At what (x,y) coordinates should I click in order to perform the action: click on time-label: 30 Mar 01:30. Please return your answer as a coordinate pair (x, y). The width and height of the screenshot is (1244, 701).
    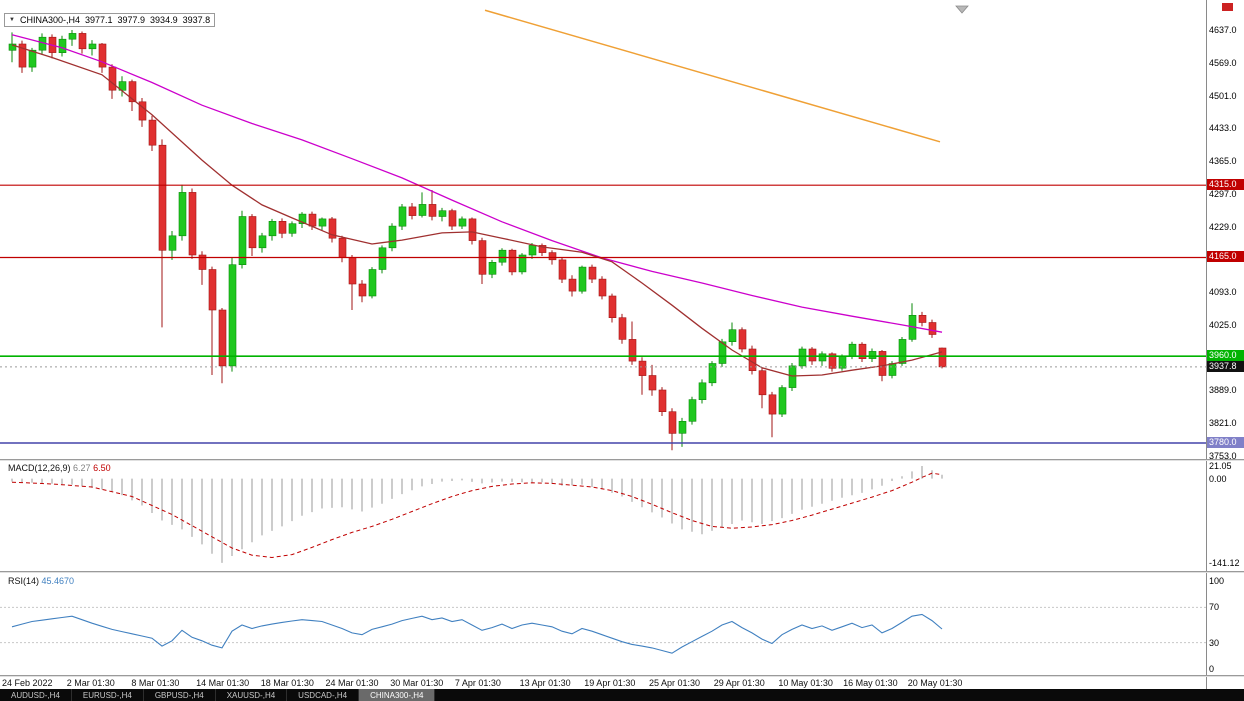
    Looking at the image, I should click on (417, 683).